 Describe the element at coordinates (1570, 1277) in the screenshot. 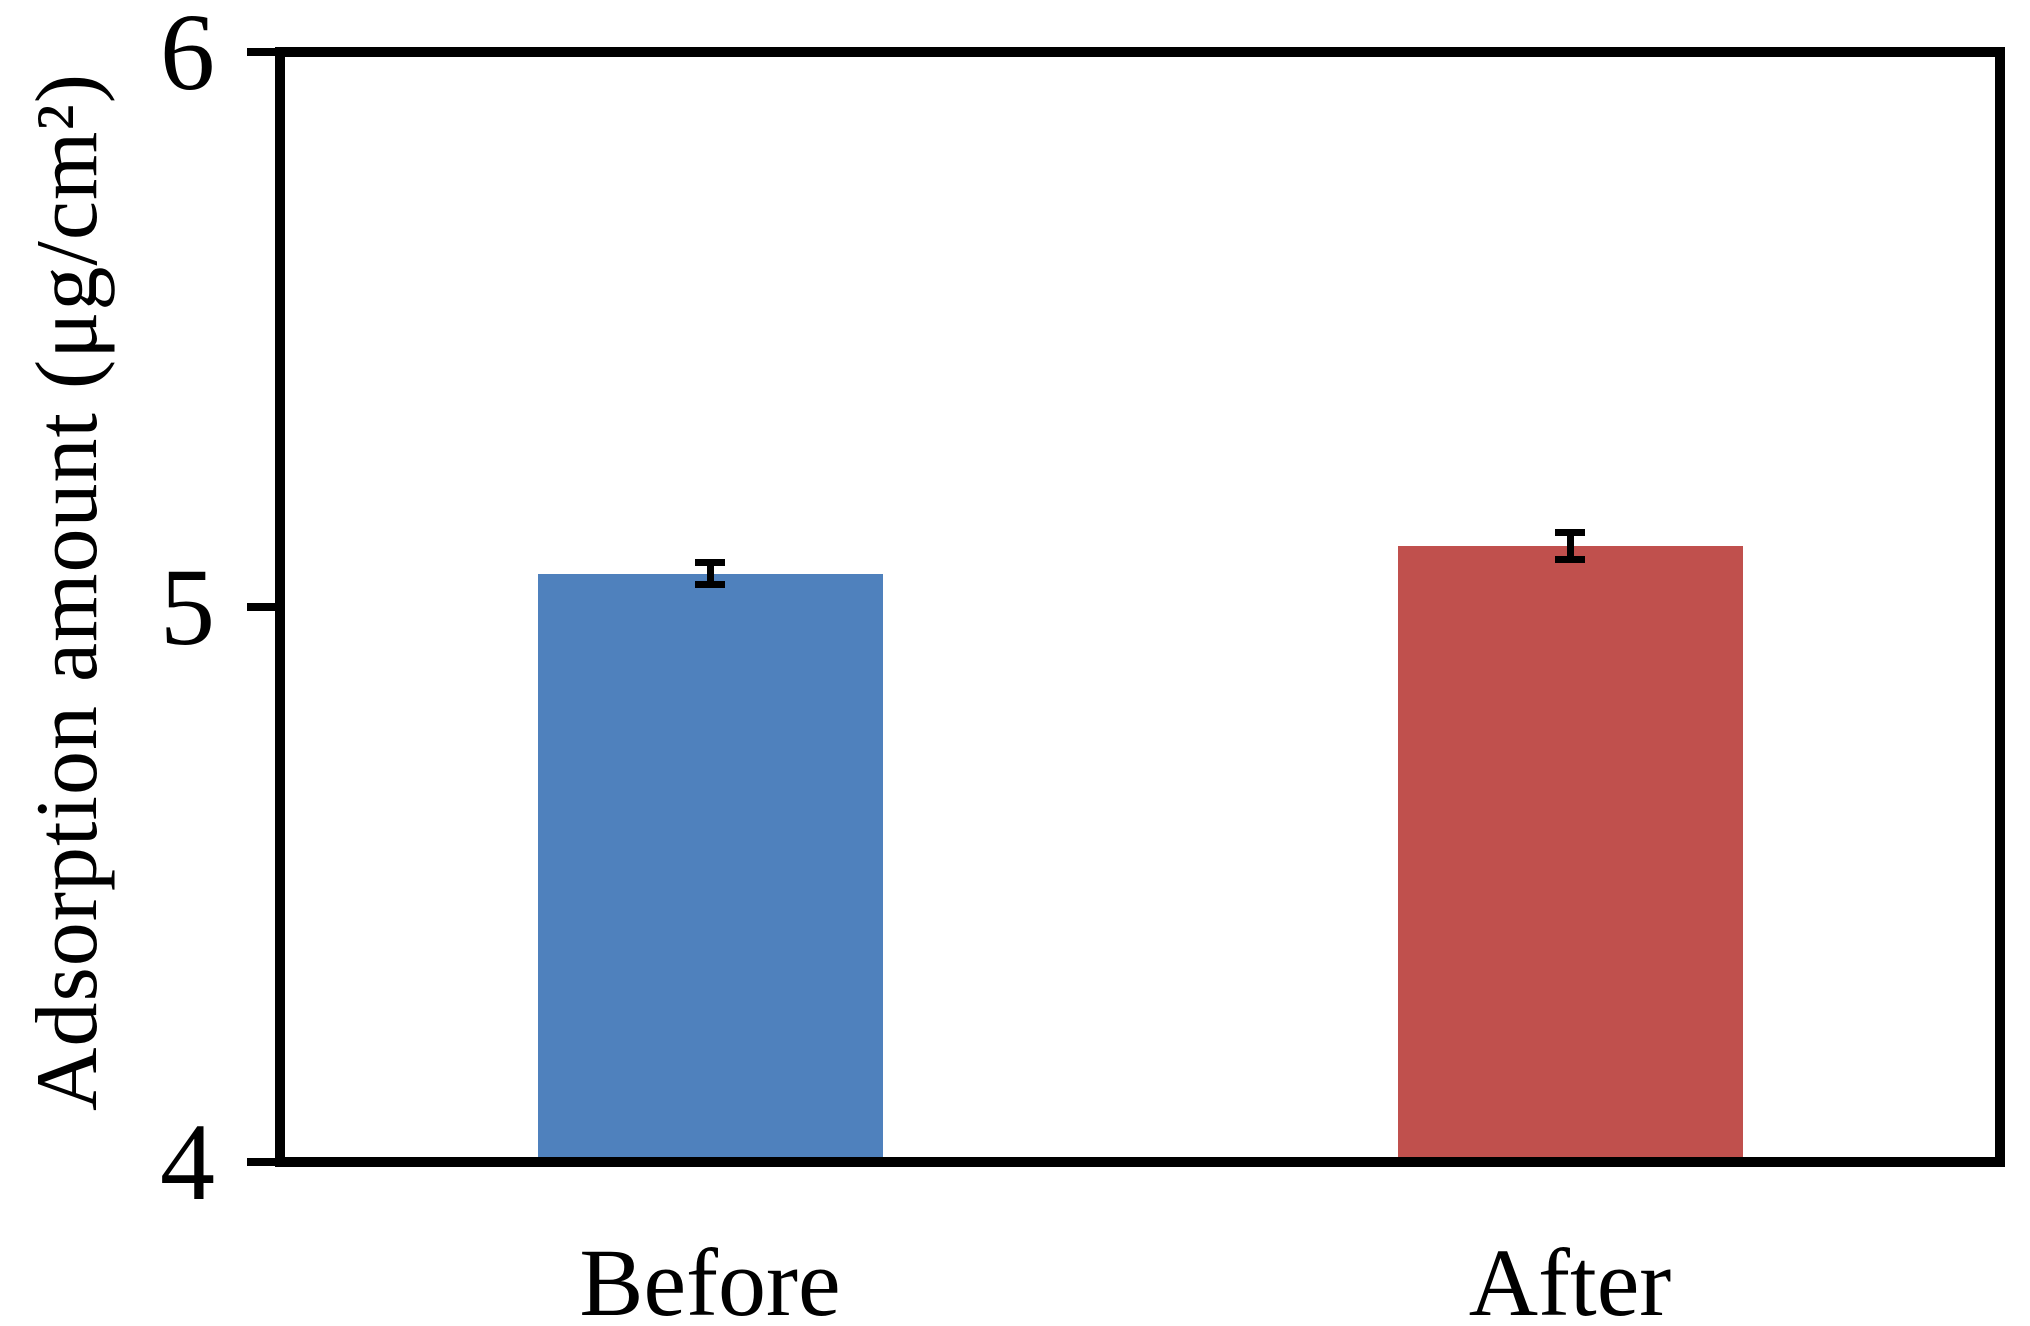

I see `x-axis-label-after: After` at that location.